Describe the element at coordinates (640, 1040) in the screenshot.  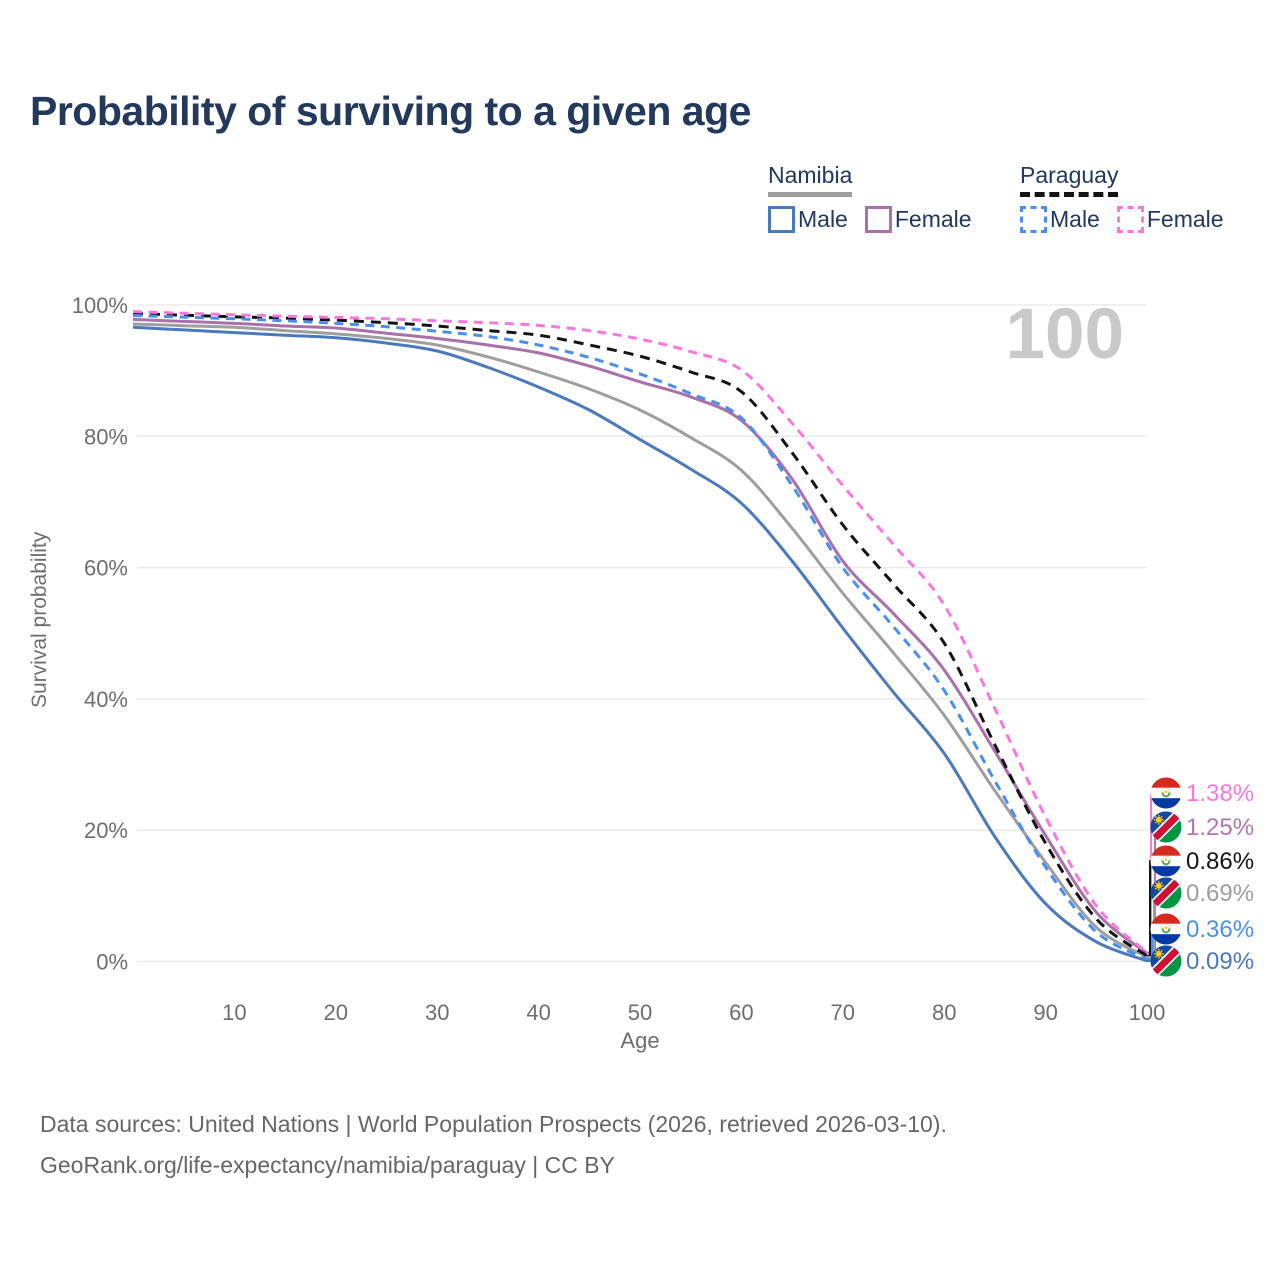
I see `x-axis-label: Age` at that location.